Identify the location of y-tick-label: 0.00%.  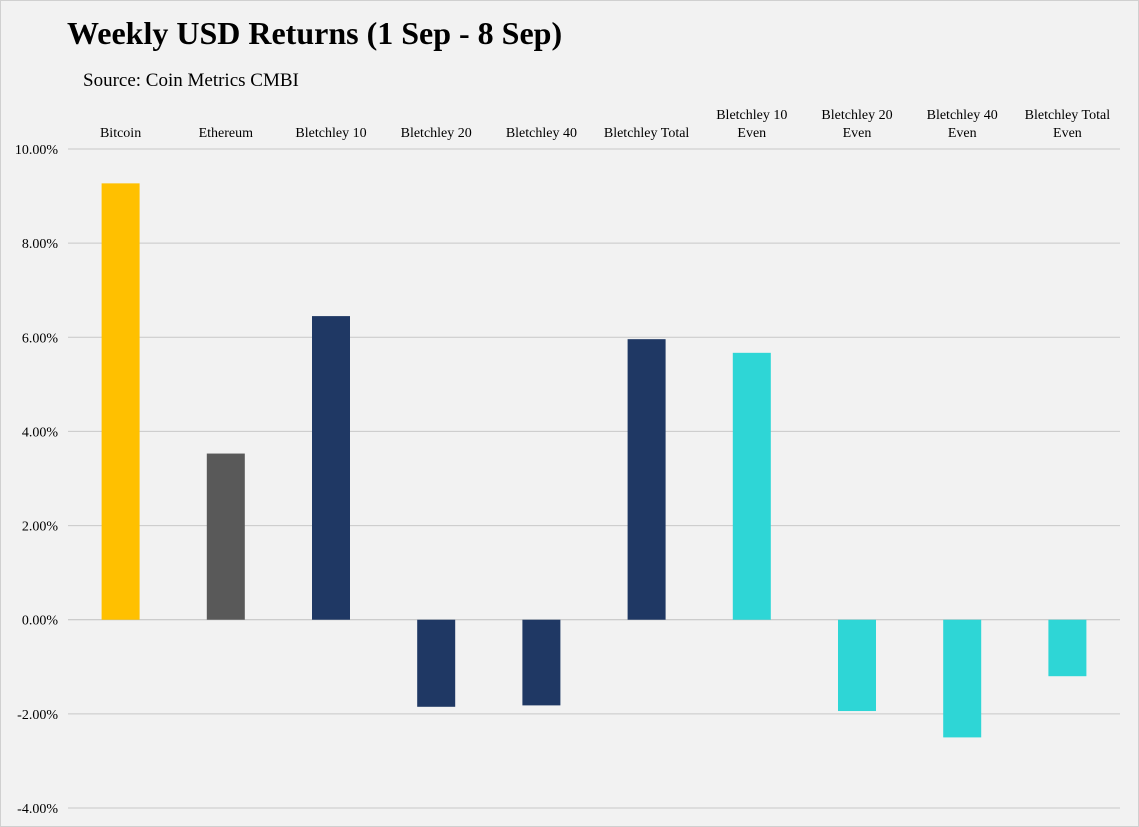
(40, 621).